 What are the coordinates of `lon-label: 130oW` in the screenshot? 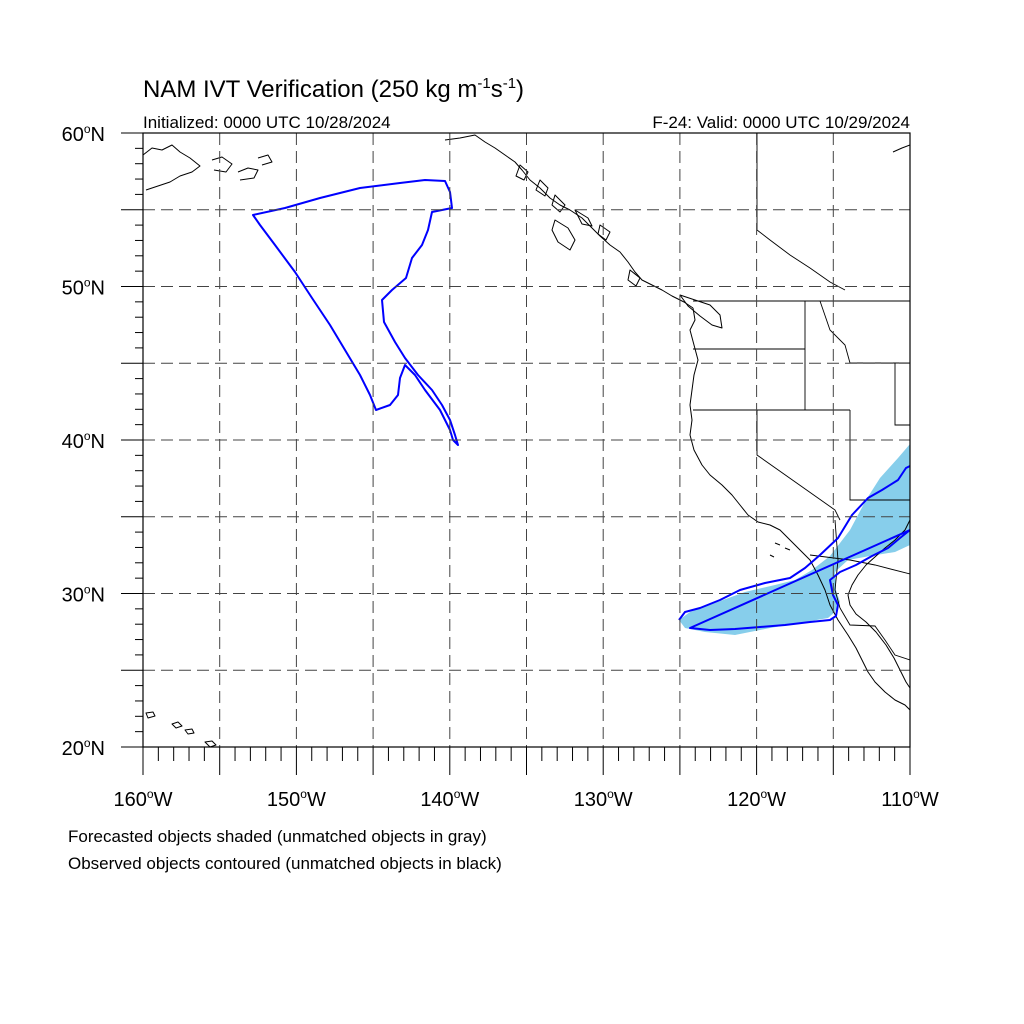 It's located at (603, 799).